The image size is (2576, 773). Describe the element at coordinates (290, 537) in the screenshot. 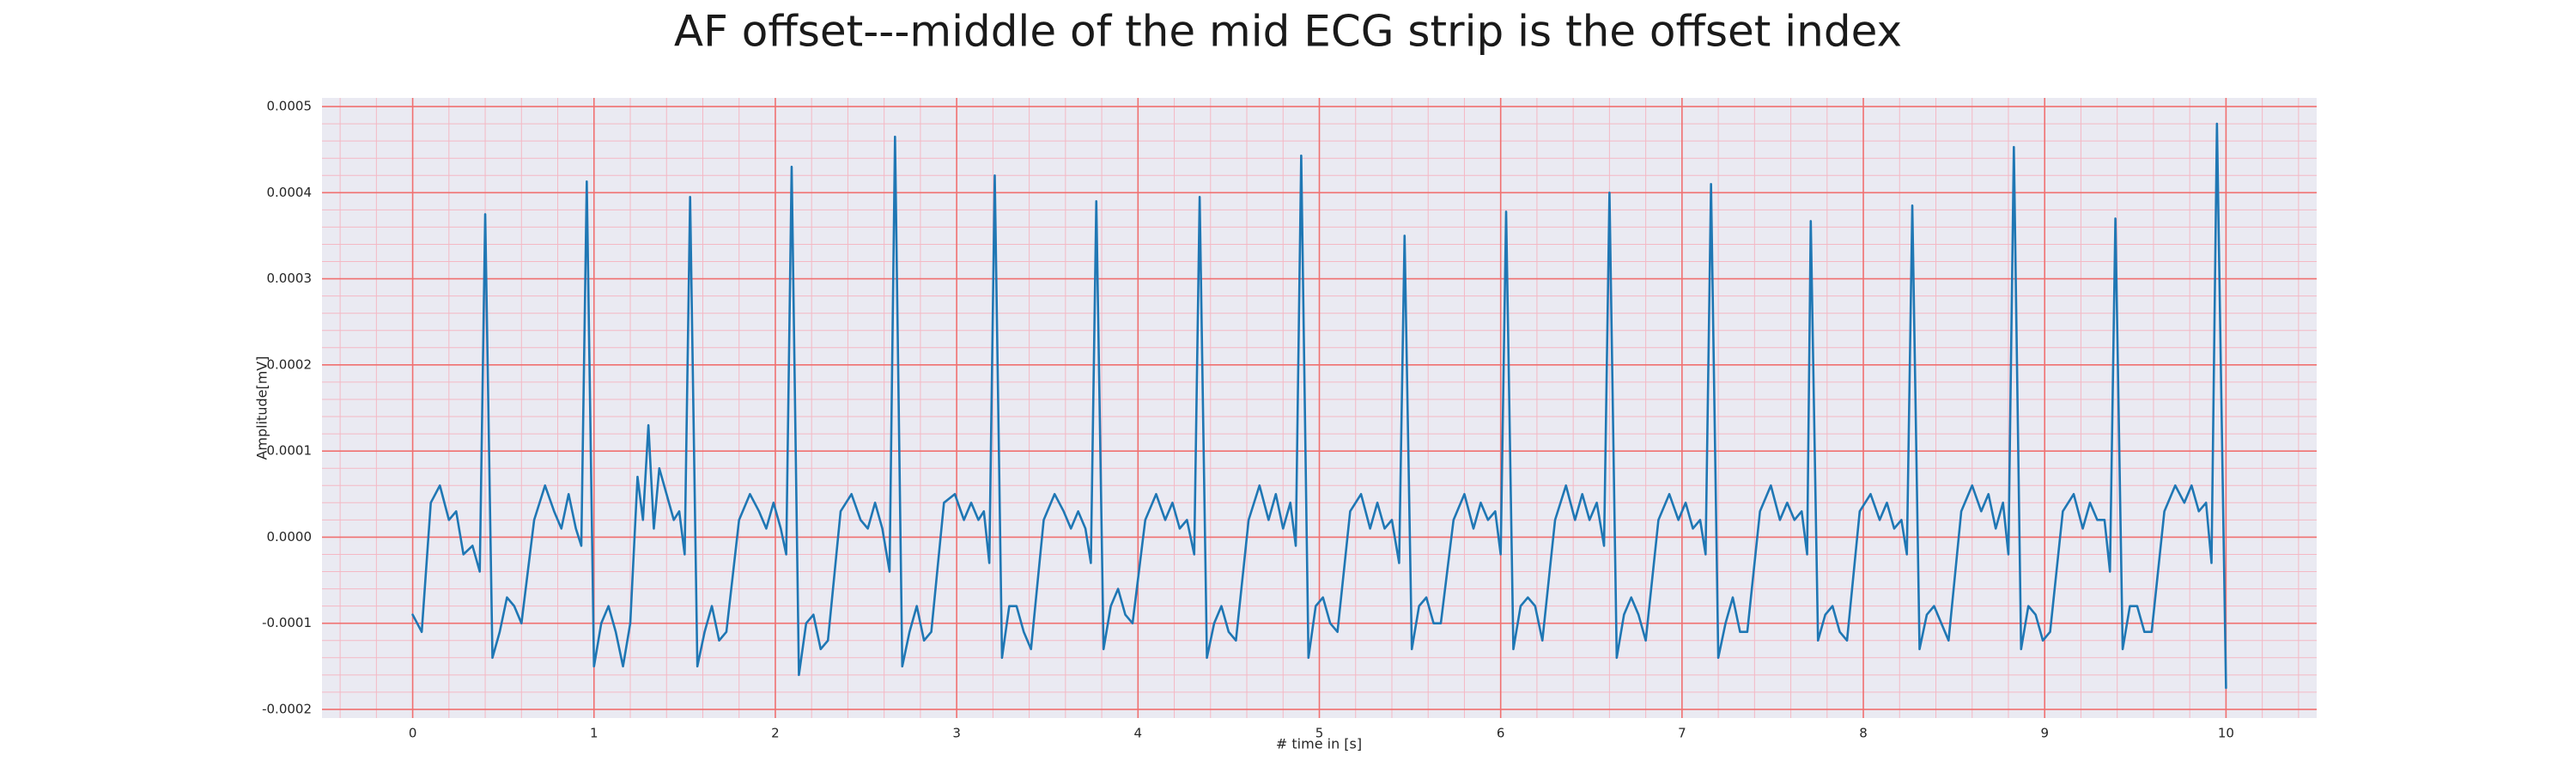

I see `y-tick-label: 0.0000` at that location.